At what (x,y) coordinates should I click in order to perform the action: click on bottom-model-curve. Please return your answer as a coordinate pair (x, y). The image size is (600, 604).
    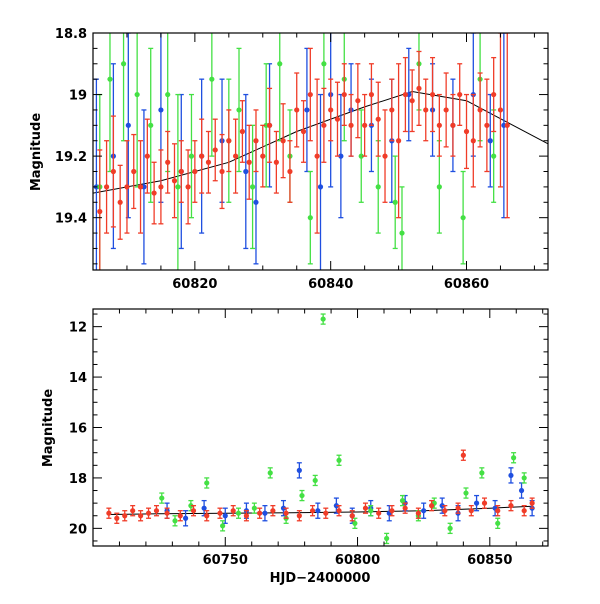
    Looking at the image, I should click on (320, 510).